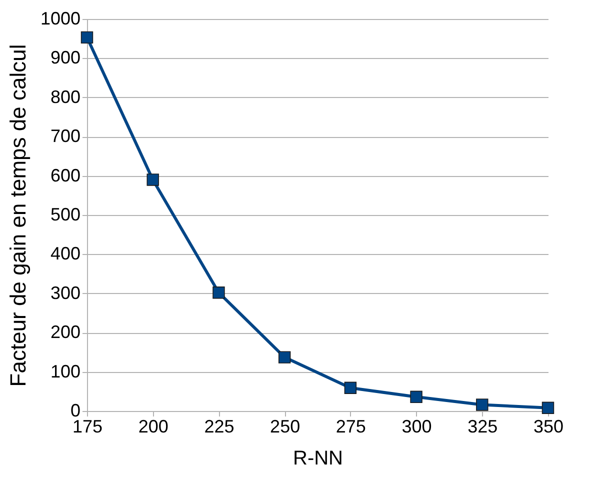  Describe the element at coordinates (65, 175) in the screenshot. I see `y-tick-label: 600` at that location.